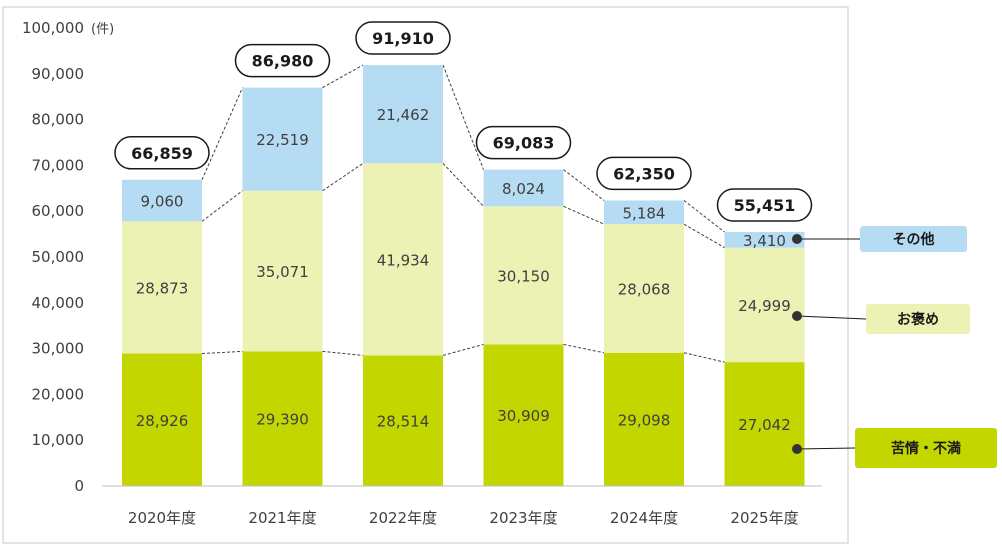 This screenshot has width=1002, height=550. What do you see at coordinates (282, 518) in the screenshot?
I see `x-tick-label: 2021年度` at bounding box center [282, 518].